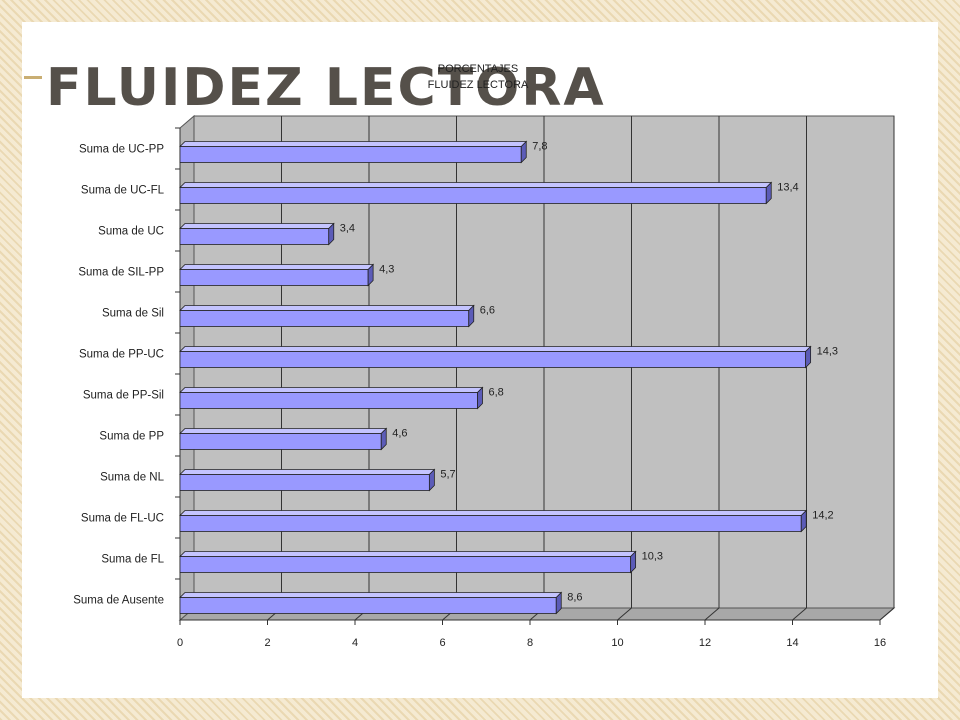  Describe the element at coordinates (530, 643) in the screenshot. I see `x-tick-label: 8` at that location.